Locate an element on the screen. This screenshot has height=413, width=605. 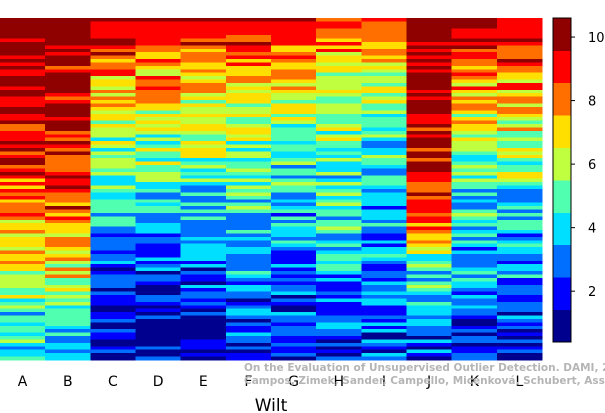
x-tick-label: B is located at coordinates (68, 382).